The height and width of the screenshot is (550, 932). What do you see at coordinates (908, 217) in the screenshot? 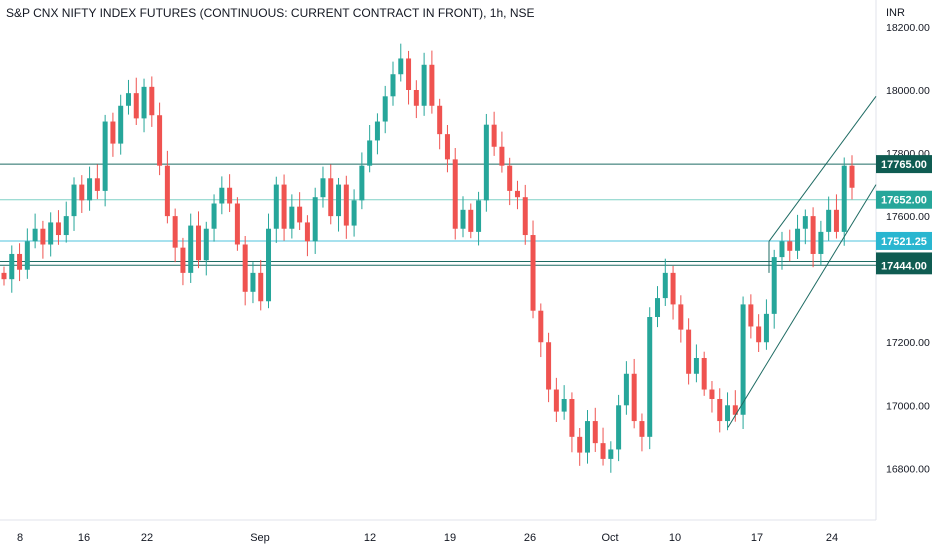
I see `y-tick-label: 17600.00` at bounding box center [908, 217].